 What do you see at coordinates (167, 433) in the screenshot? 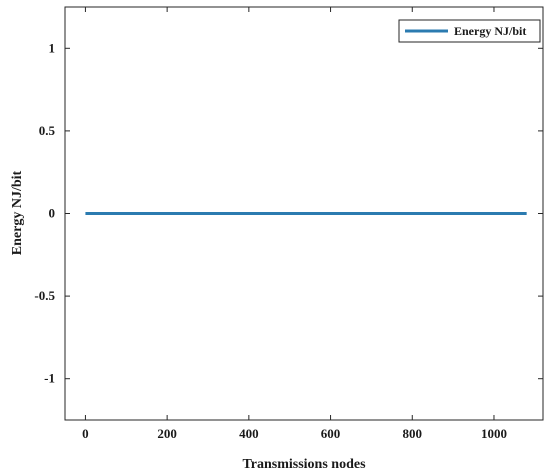
I see `x-tick-label: 200` at bounding box center [167, 433].